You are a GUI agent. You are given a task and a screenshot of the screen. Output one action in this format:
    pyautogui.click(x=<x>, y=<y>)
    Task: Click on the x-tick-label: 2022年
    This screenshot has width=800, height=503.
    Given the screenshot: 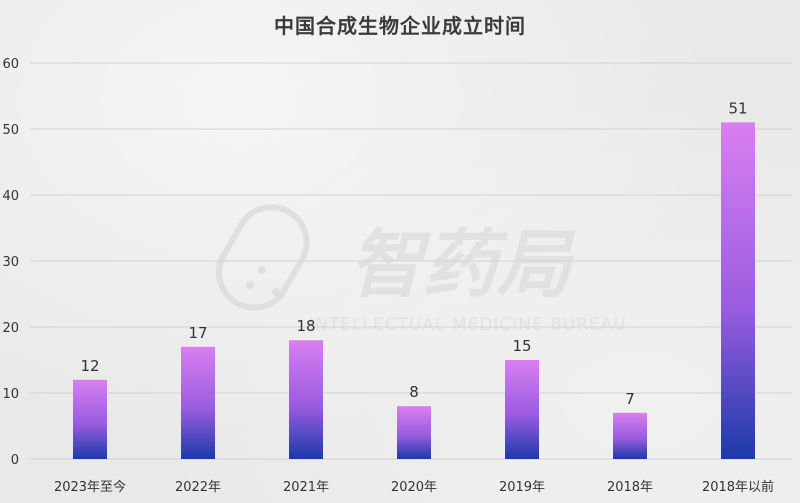 What is the action you would take?
    pyautogui.click(x=198, y=487)
    